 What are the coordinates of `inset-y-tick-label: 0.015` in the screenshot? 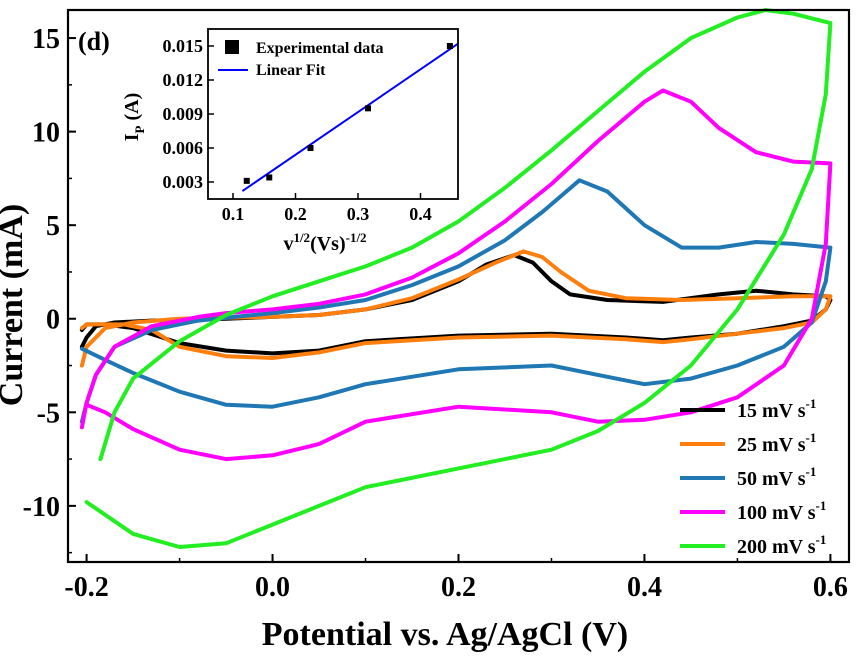 It's located at (183, 46).